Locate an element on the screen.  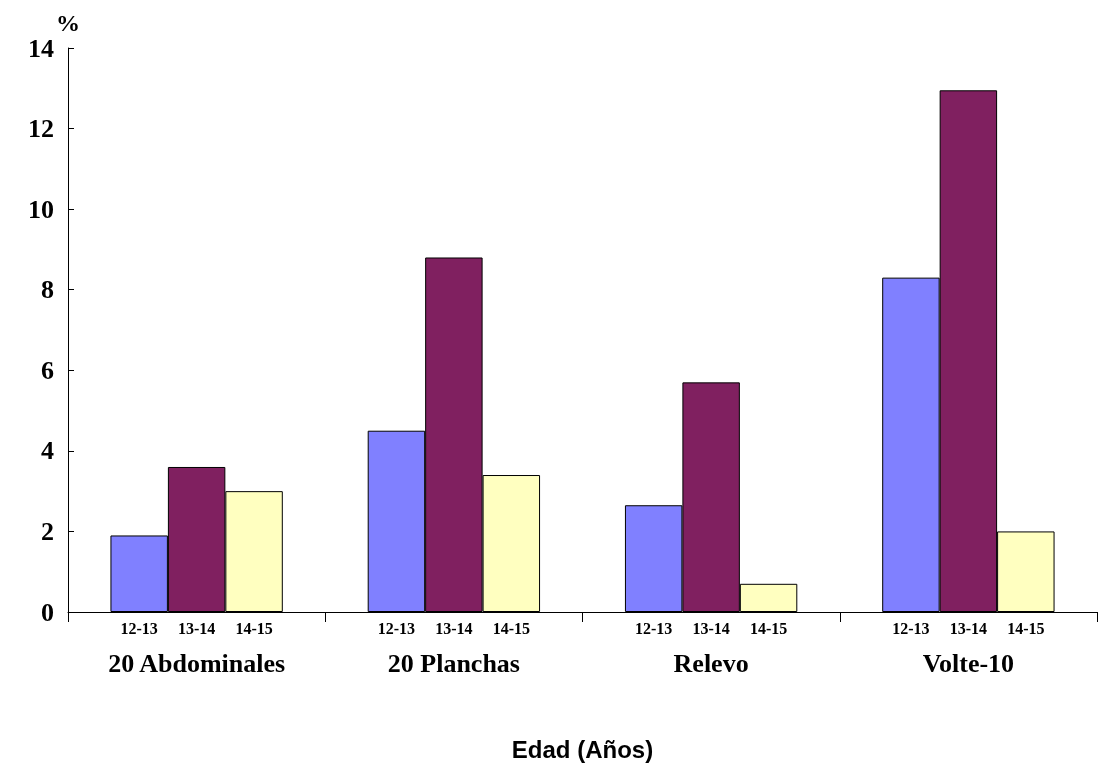
x-tick-label: 20 Planchas is located at coordinates (453, 663).